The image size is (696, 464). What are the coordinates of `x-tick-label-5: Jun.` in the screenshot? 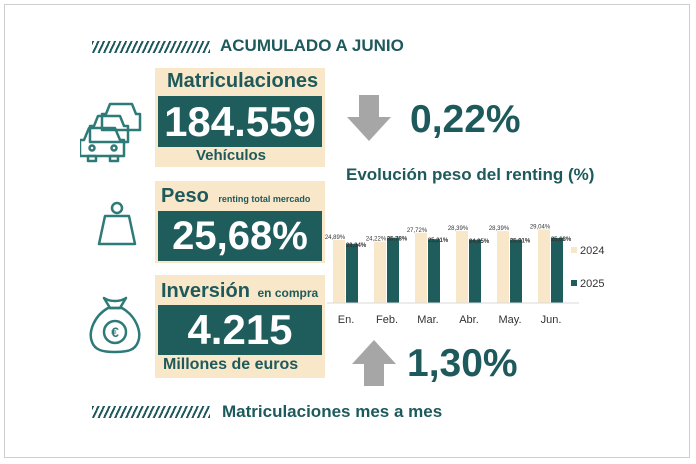 It's located at (551, 320).